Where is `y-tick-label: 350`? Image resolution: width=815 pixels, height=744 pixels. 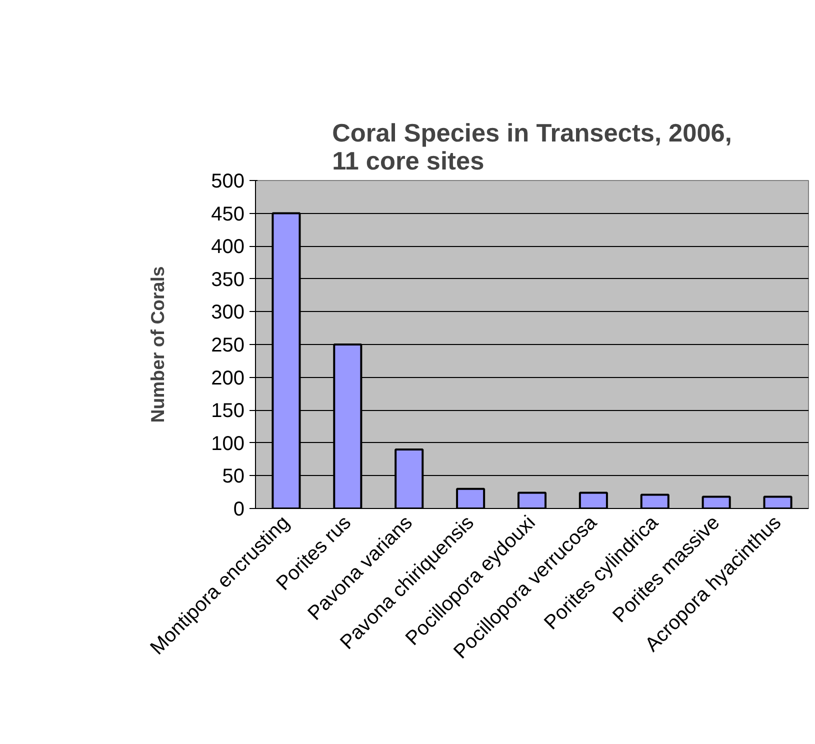
y-tick-label: 350 is located at coordinates (228, 279).